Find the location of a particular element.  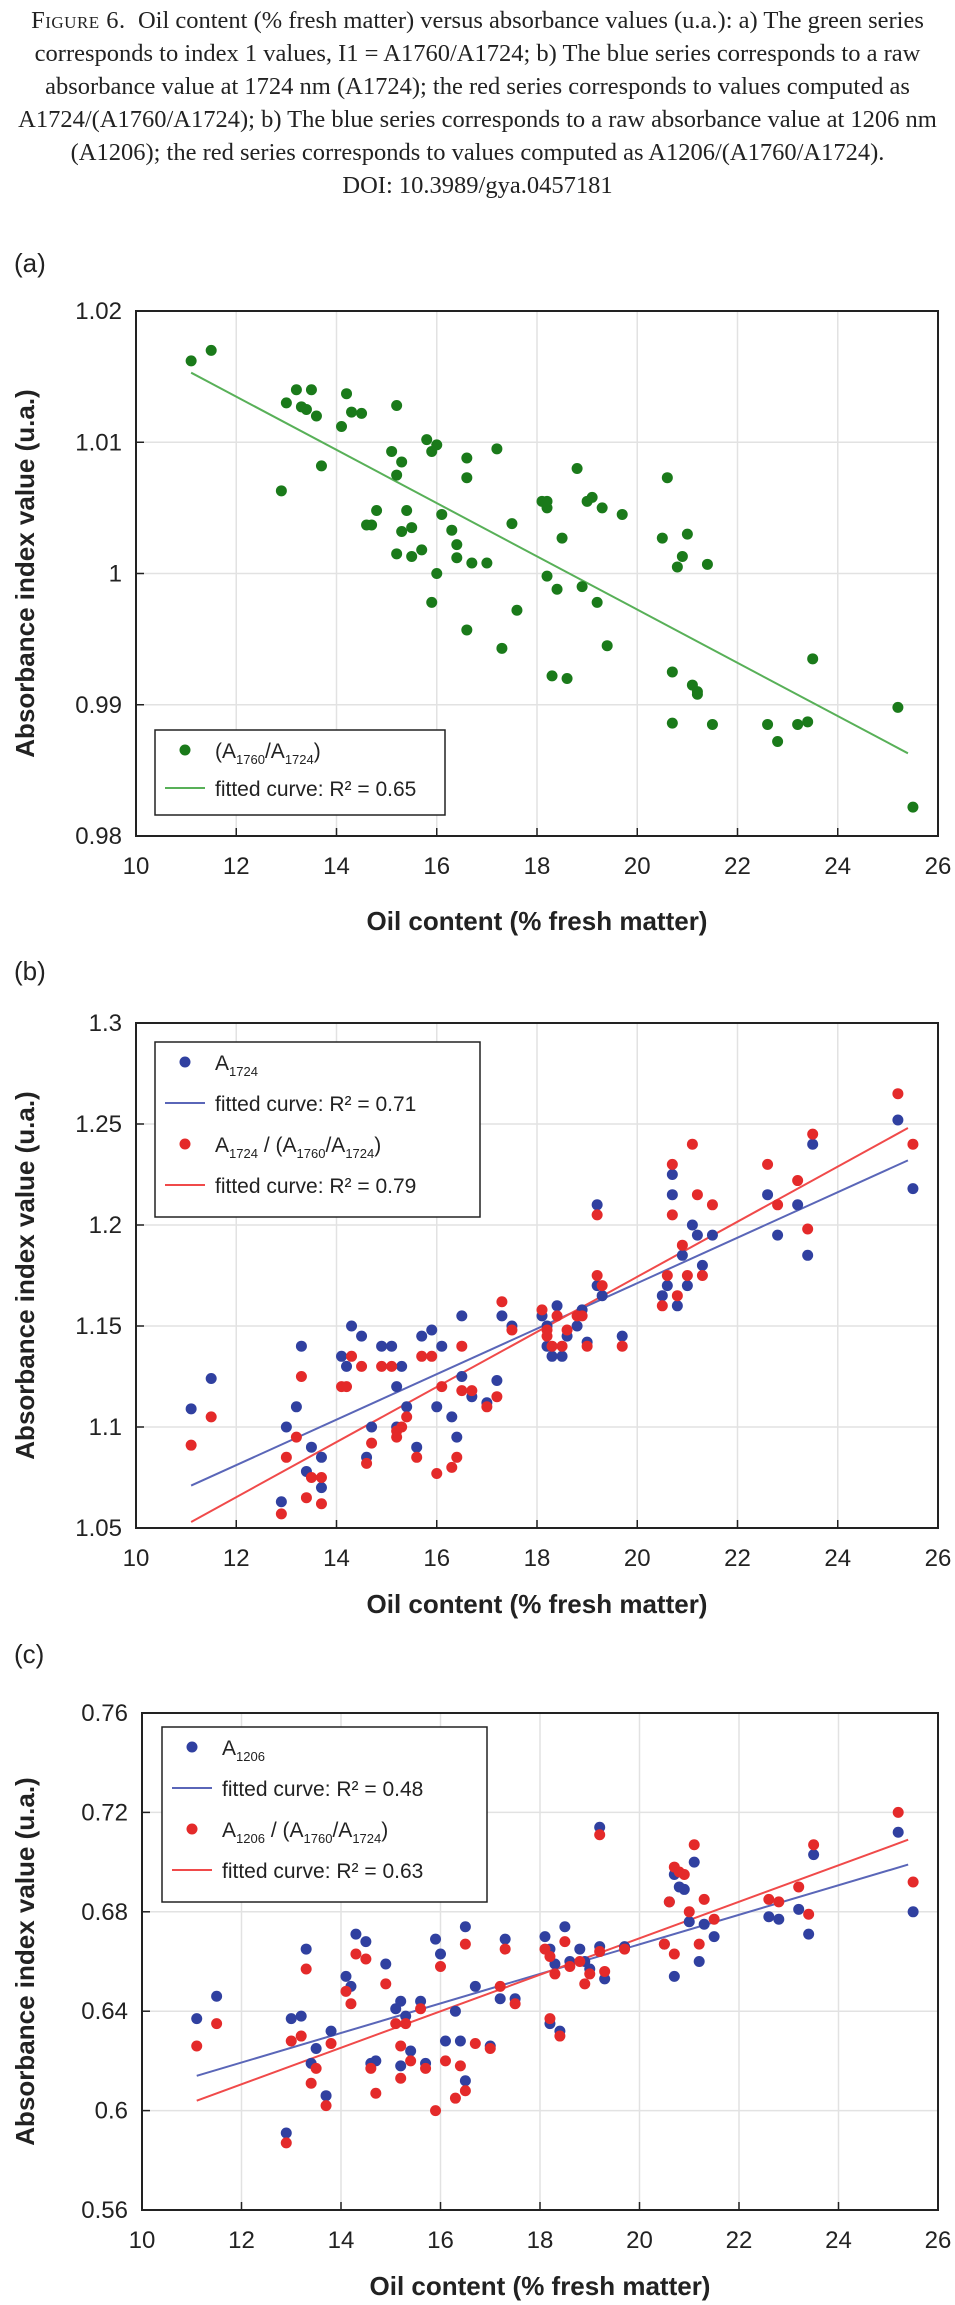

y-tick-label: 0.68 is located at coordinates (104, 1912).